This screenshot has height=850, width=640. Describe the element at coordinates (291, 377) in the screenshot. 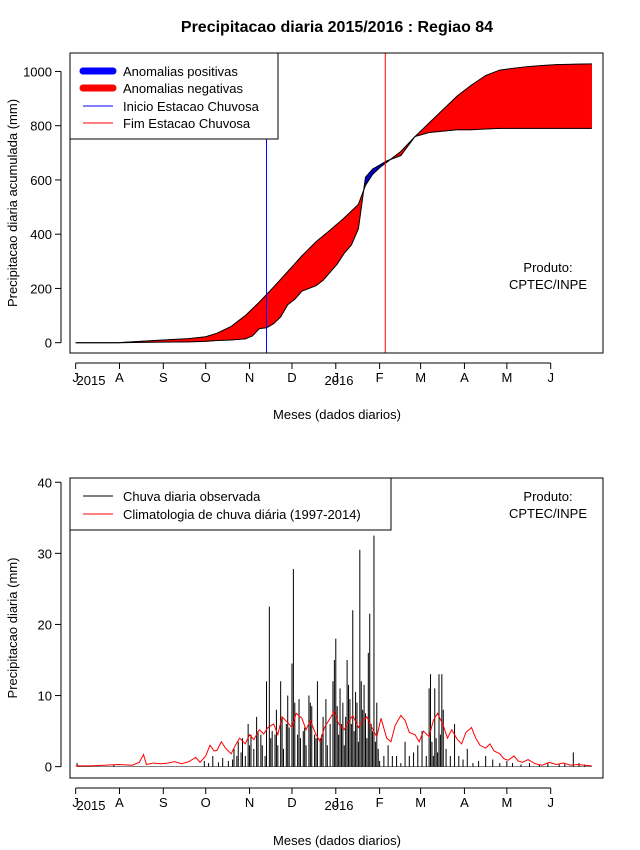

I see `x-axis-top-month-label: D` at that location.